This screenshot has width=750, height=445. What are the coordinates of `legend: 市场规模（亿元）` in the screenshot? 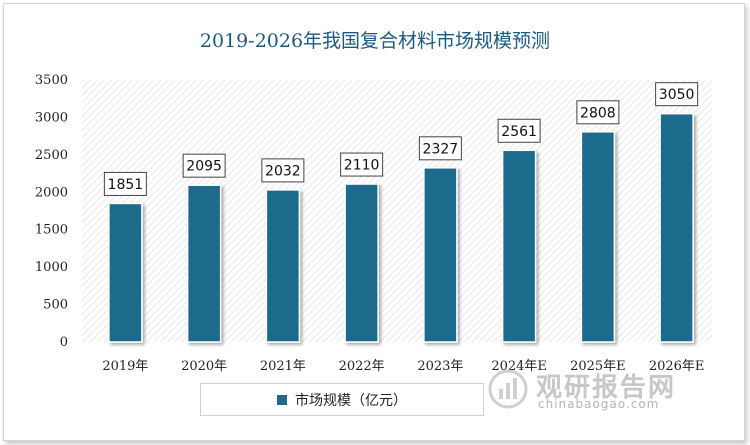 It's located at (342, 399).